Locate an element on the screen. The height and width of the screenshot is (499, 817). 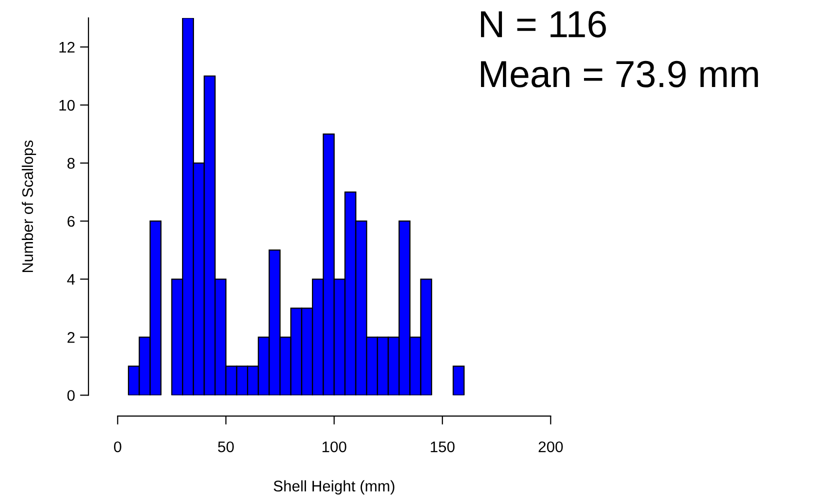
x-axis-title: Shell Height (mm) is located at coordinates (334, 487).